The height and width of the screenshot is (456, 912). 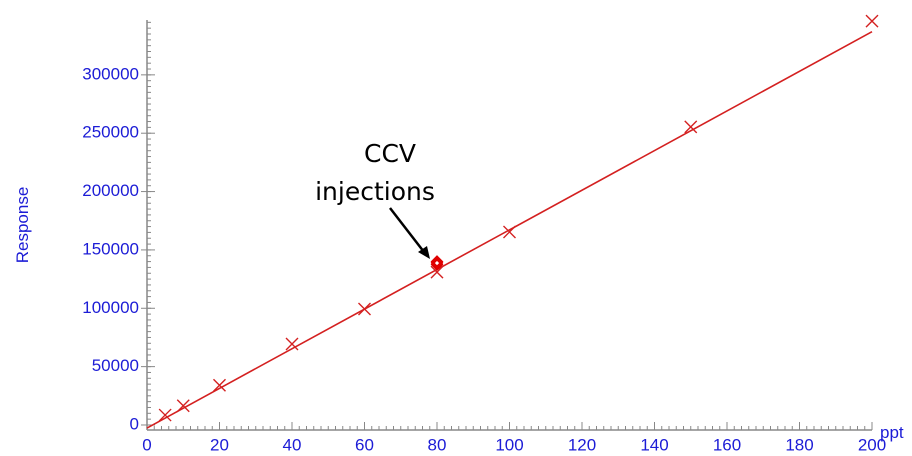 I want to click on annotation: injections, so click(x=375, y=191).